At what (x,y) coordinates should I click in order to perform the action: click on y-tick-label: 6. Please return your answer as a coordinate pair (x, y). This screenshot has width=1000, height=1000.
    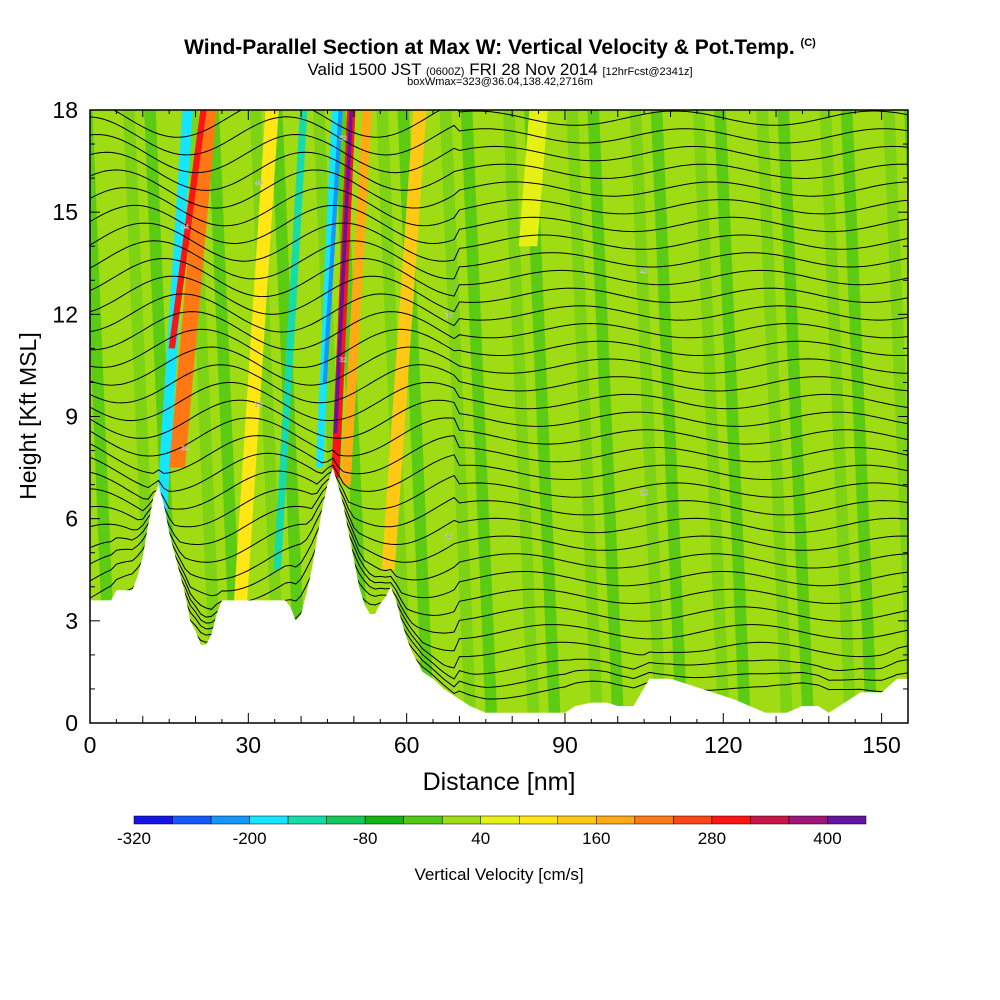
    Looking at the image, I should click on (71, 519).